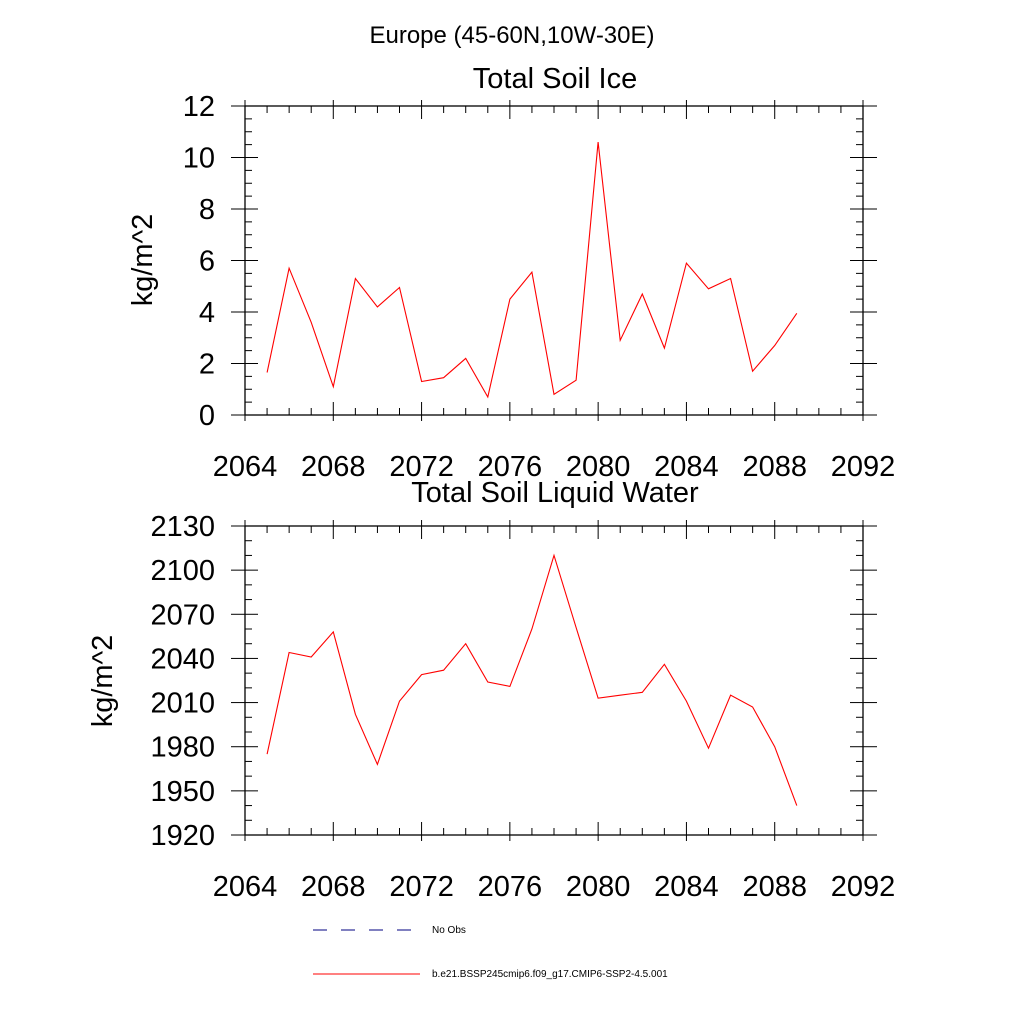 This screenshot has height=1024, width=1024. I want to click on y-tick-label: 2100, so click(182, 571).